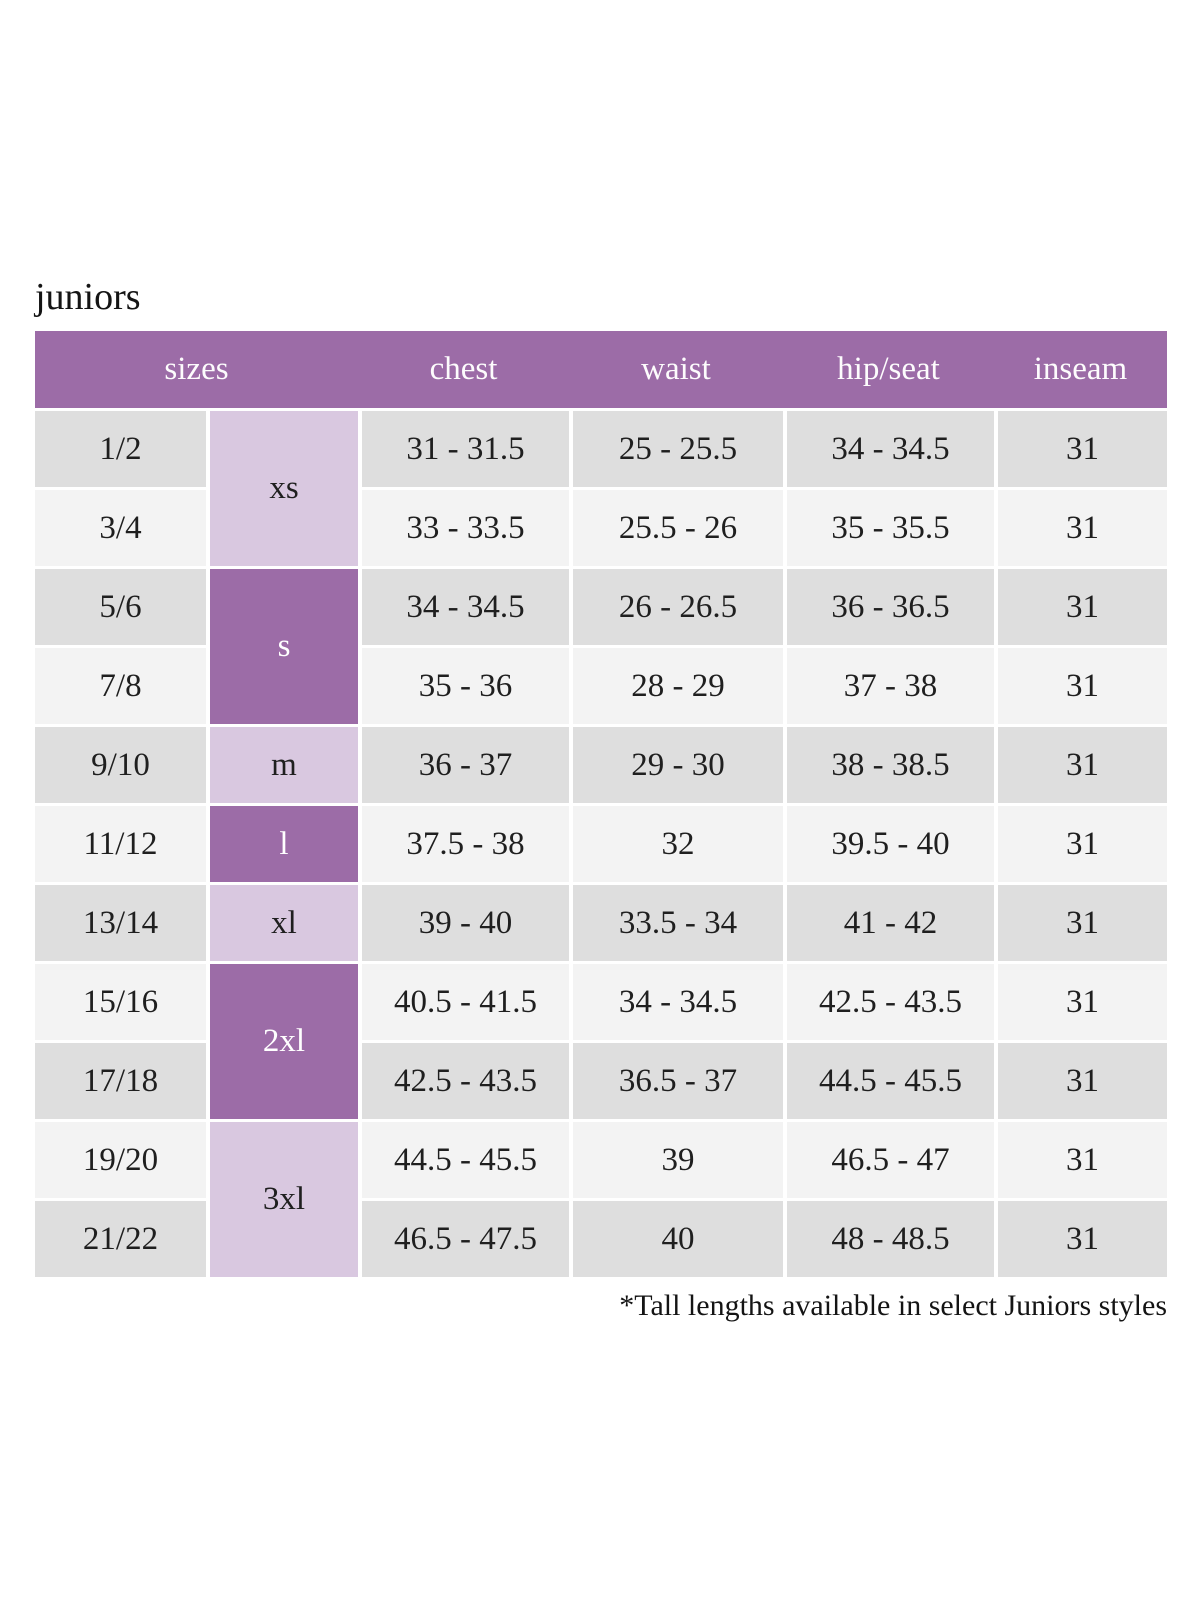 The image size is (1200, 1600). I want to click on table-row: 3/4 33 - 33.5 25.5 - 26 35 - 35.5 31, so click(601, 526).